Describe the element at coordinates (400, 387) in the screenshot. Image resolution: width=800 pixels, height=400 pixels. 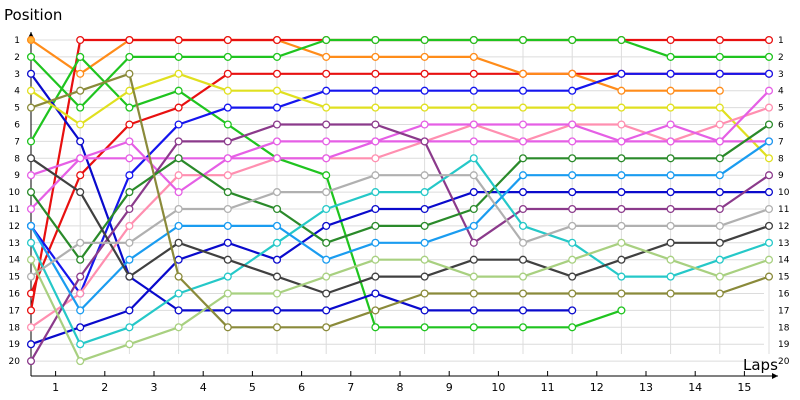
I see `x-tick-label: 8` at that location.